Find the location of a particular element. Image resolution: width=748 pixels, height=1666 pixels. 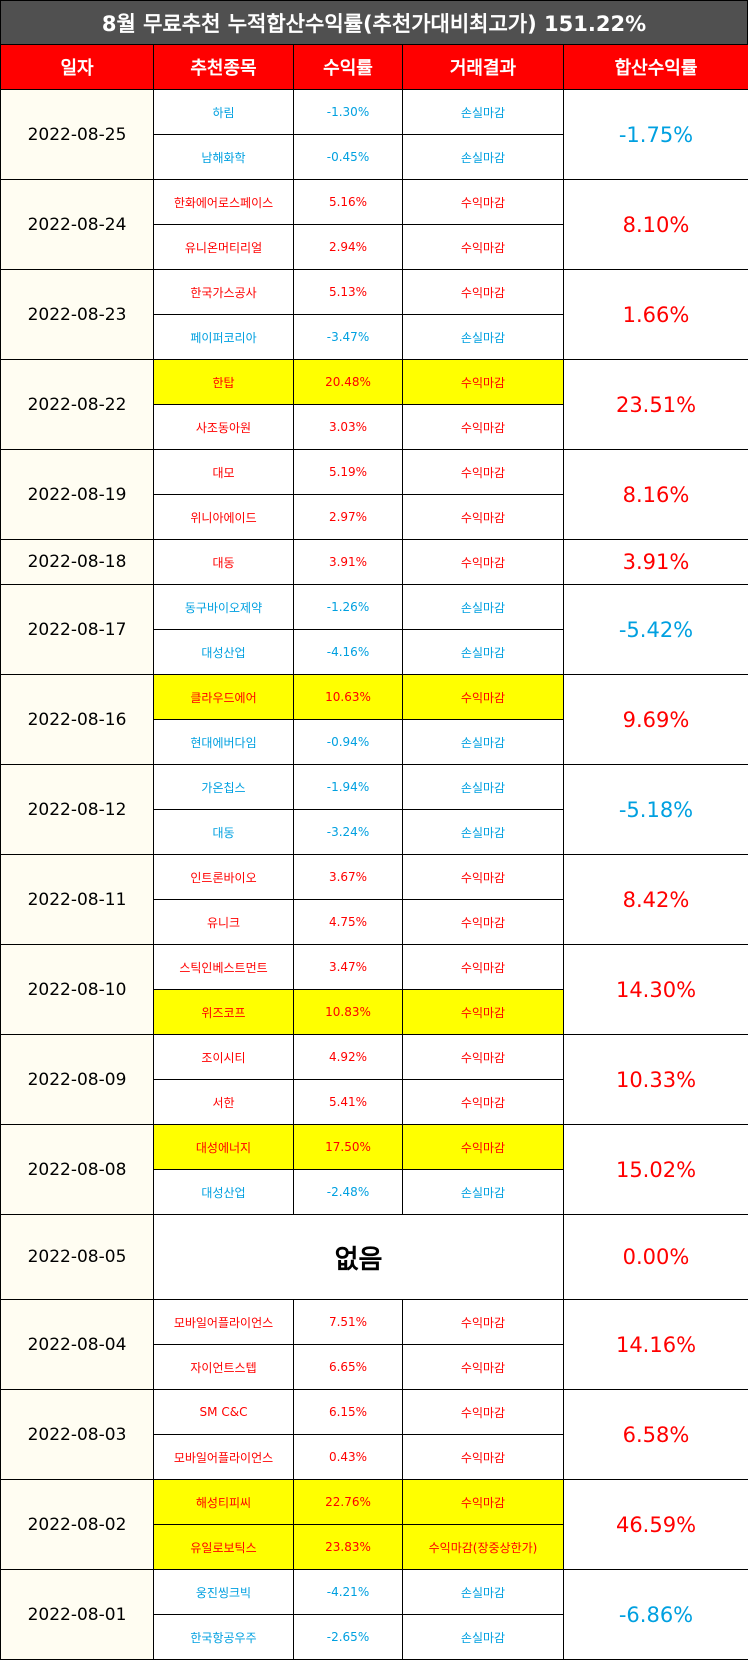

sum-return-cell: 0.00% is located at coordinates (655, 1257).